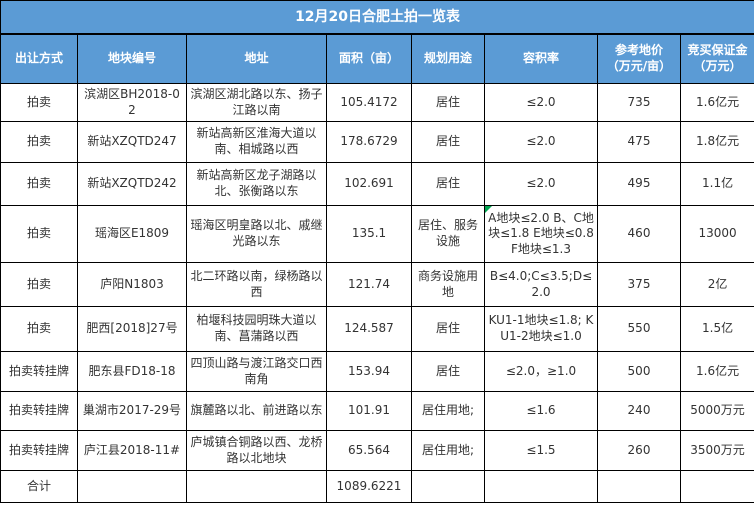 The image size is (754, 520). I want to click on reference-price-cell: 460, so click(639, 234).